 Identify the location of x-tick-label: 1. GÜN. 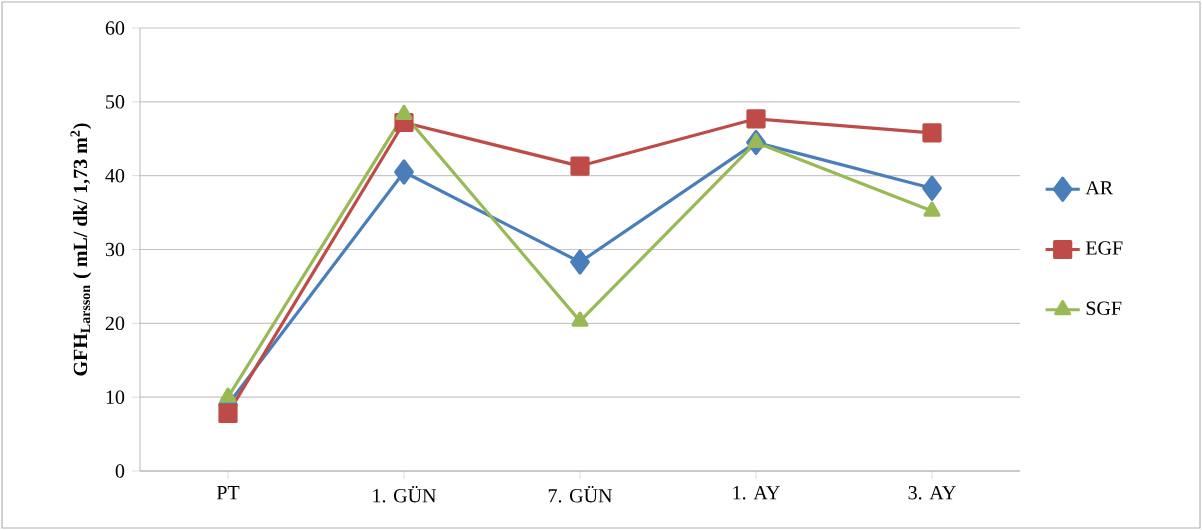
(405, 494).